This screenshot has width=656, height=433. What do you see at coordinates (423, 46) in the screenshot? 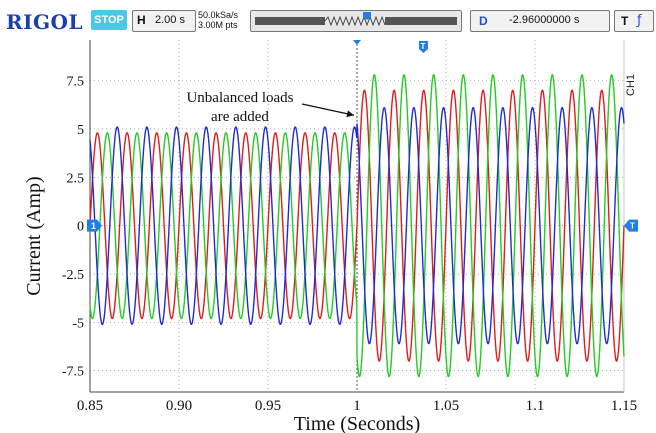
I see `trigger-marker-label: T` at bounding box center [423, 46].